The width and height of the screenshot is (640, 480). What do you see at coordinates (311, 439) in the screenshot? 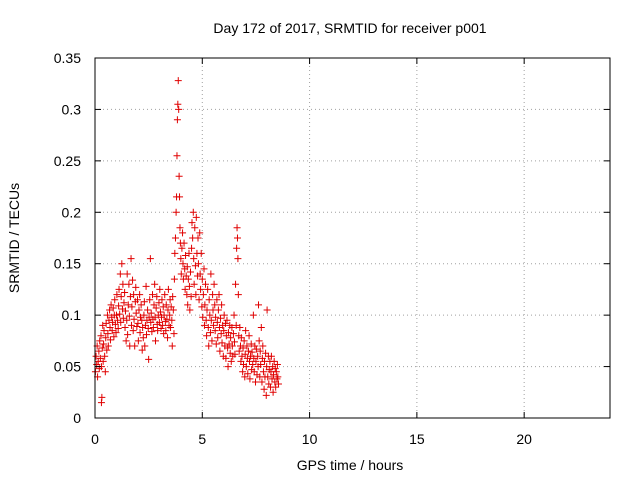
I see `x-tick-labels: 0 5 10 15 20` at bounding box center [311, 439].